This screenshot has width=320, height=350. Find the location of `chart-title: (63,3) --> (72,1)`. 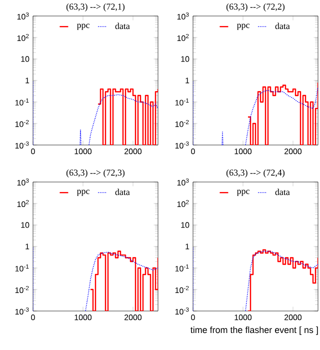

chart-title: (63,3) --> (72,1) is located at coordinates (95, 7).